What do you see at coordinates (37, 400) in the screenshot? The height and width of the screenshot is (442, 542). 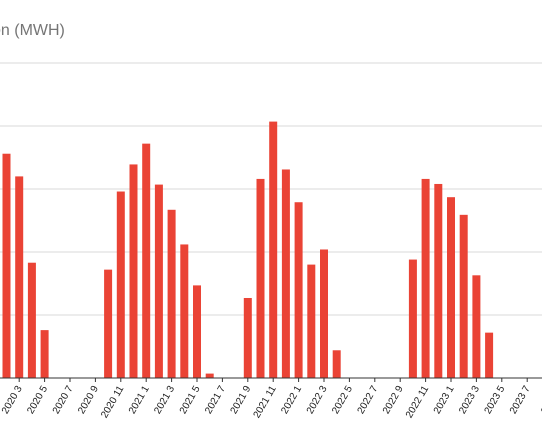 I see `x-tick-label: 2020 5` at bounding box center [37, 400].